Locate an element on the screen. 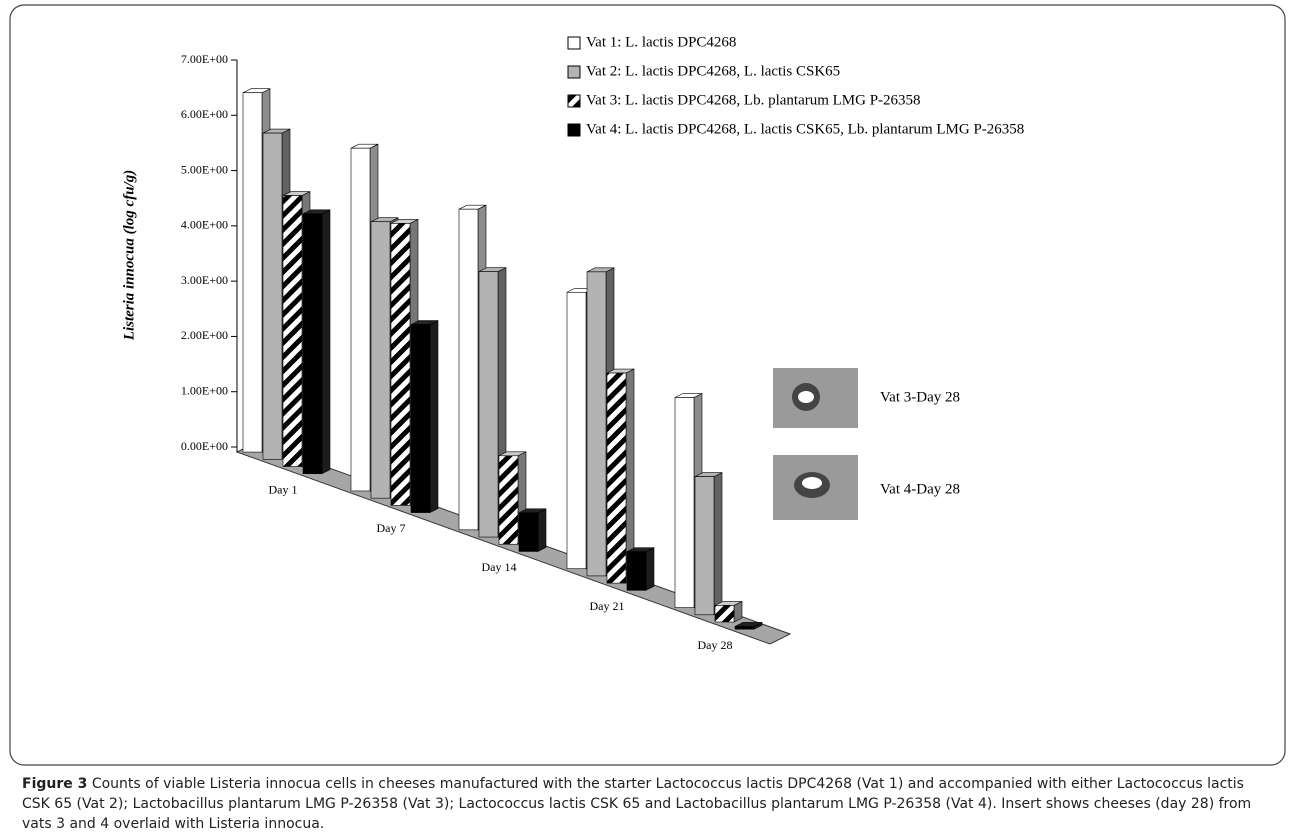 This screenshot has width=1290, height=834. x-tick-label: Day 28 is located at coordinates (715, 645).